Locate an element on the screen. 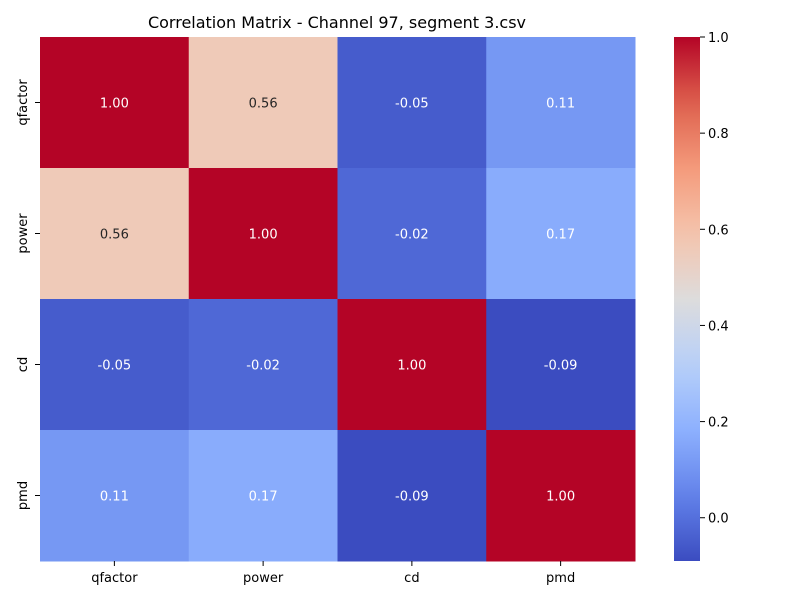 Image resolution: width=800 pixels, height=604 pixels. x-tick-label-qfactor: qfactor is located at coordinates (114, 578).